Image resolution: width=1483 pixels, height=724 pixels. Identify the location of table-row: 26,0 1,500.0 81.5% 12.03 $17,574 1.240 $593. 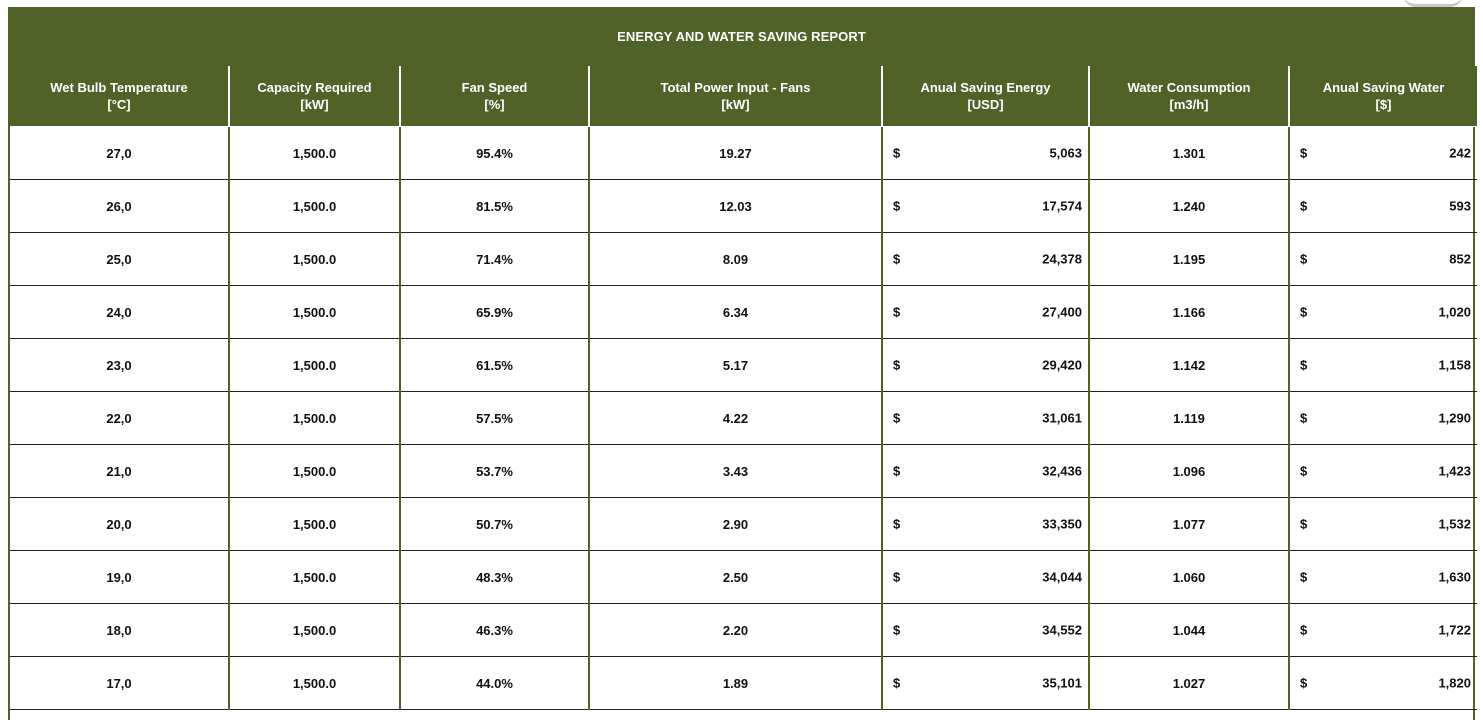
(743, 206).